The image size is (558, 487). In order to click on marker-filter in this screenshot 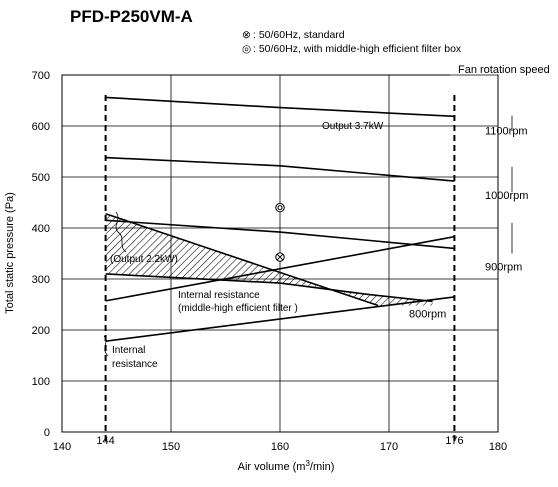, I will do `click(280, 207)`.